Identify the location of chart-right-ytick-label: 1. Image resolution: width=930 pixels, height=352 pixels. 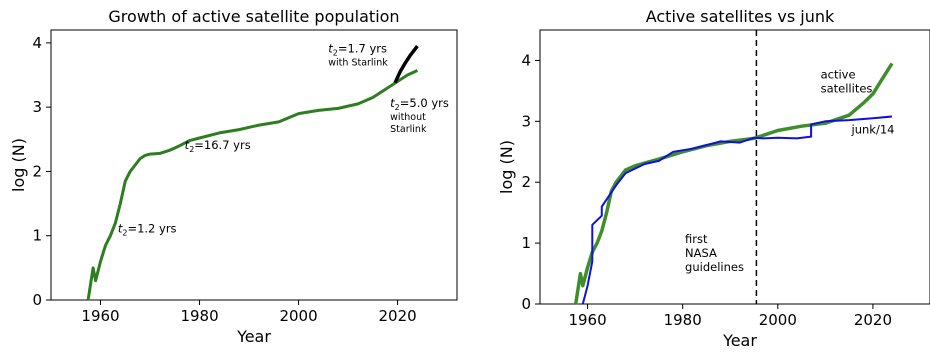
(526, 243).